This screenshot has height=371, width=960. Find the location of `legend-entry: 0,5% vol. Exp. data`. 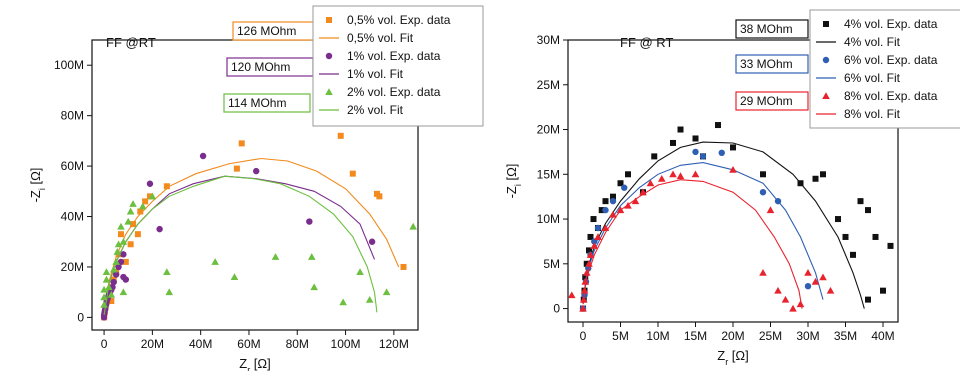

legend-entry: 0,5% vol. Exp. data is located at coordinates (399, 20).